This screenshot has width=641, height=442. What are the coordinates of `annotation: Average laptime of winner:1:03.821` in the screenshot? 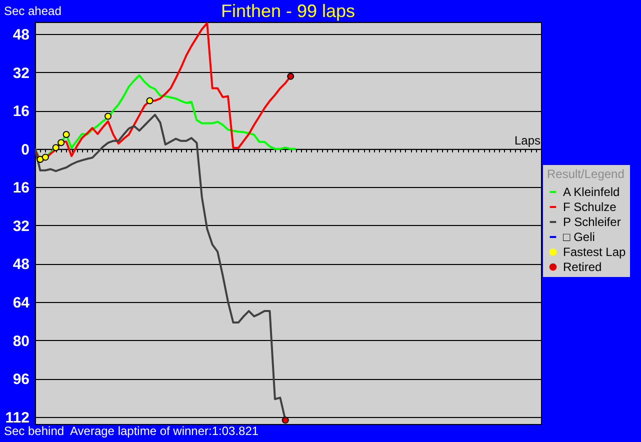 It's located at (164, 431).